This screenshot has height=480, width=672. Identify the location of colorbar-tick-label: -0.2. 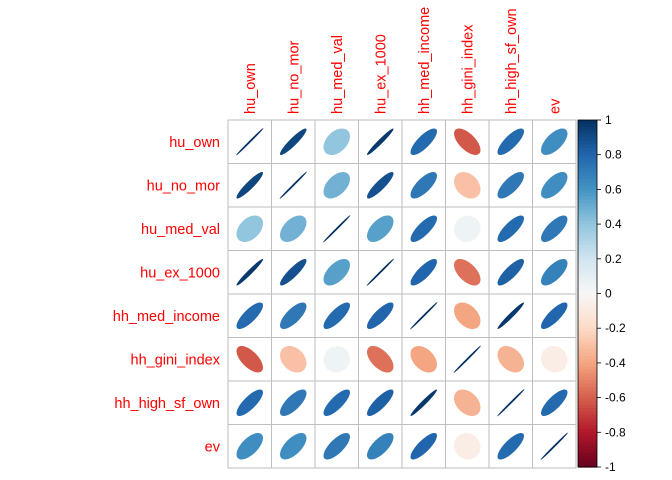
(615, 328).